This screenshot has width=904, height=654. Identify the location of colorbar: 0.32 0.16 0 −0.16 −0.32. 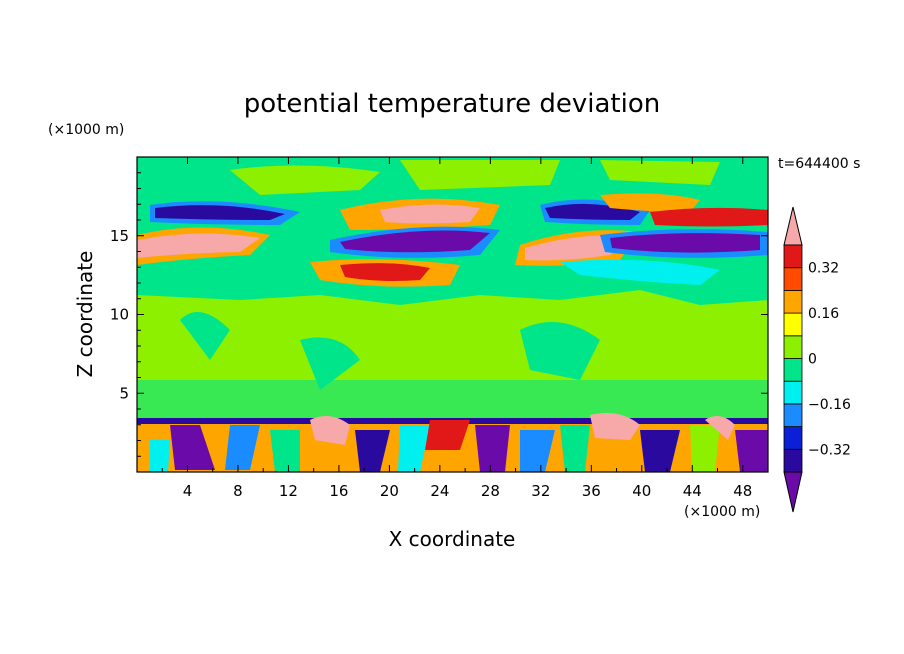
(817, 359).